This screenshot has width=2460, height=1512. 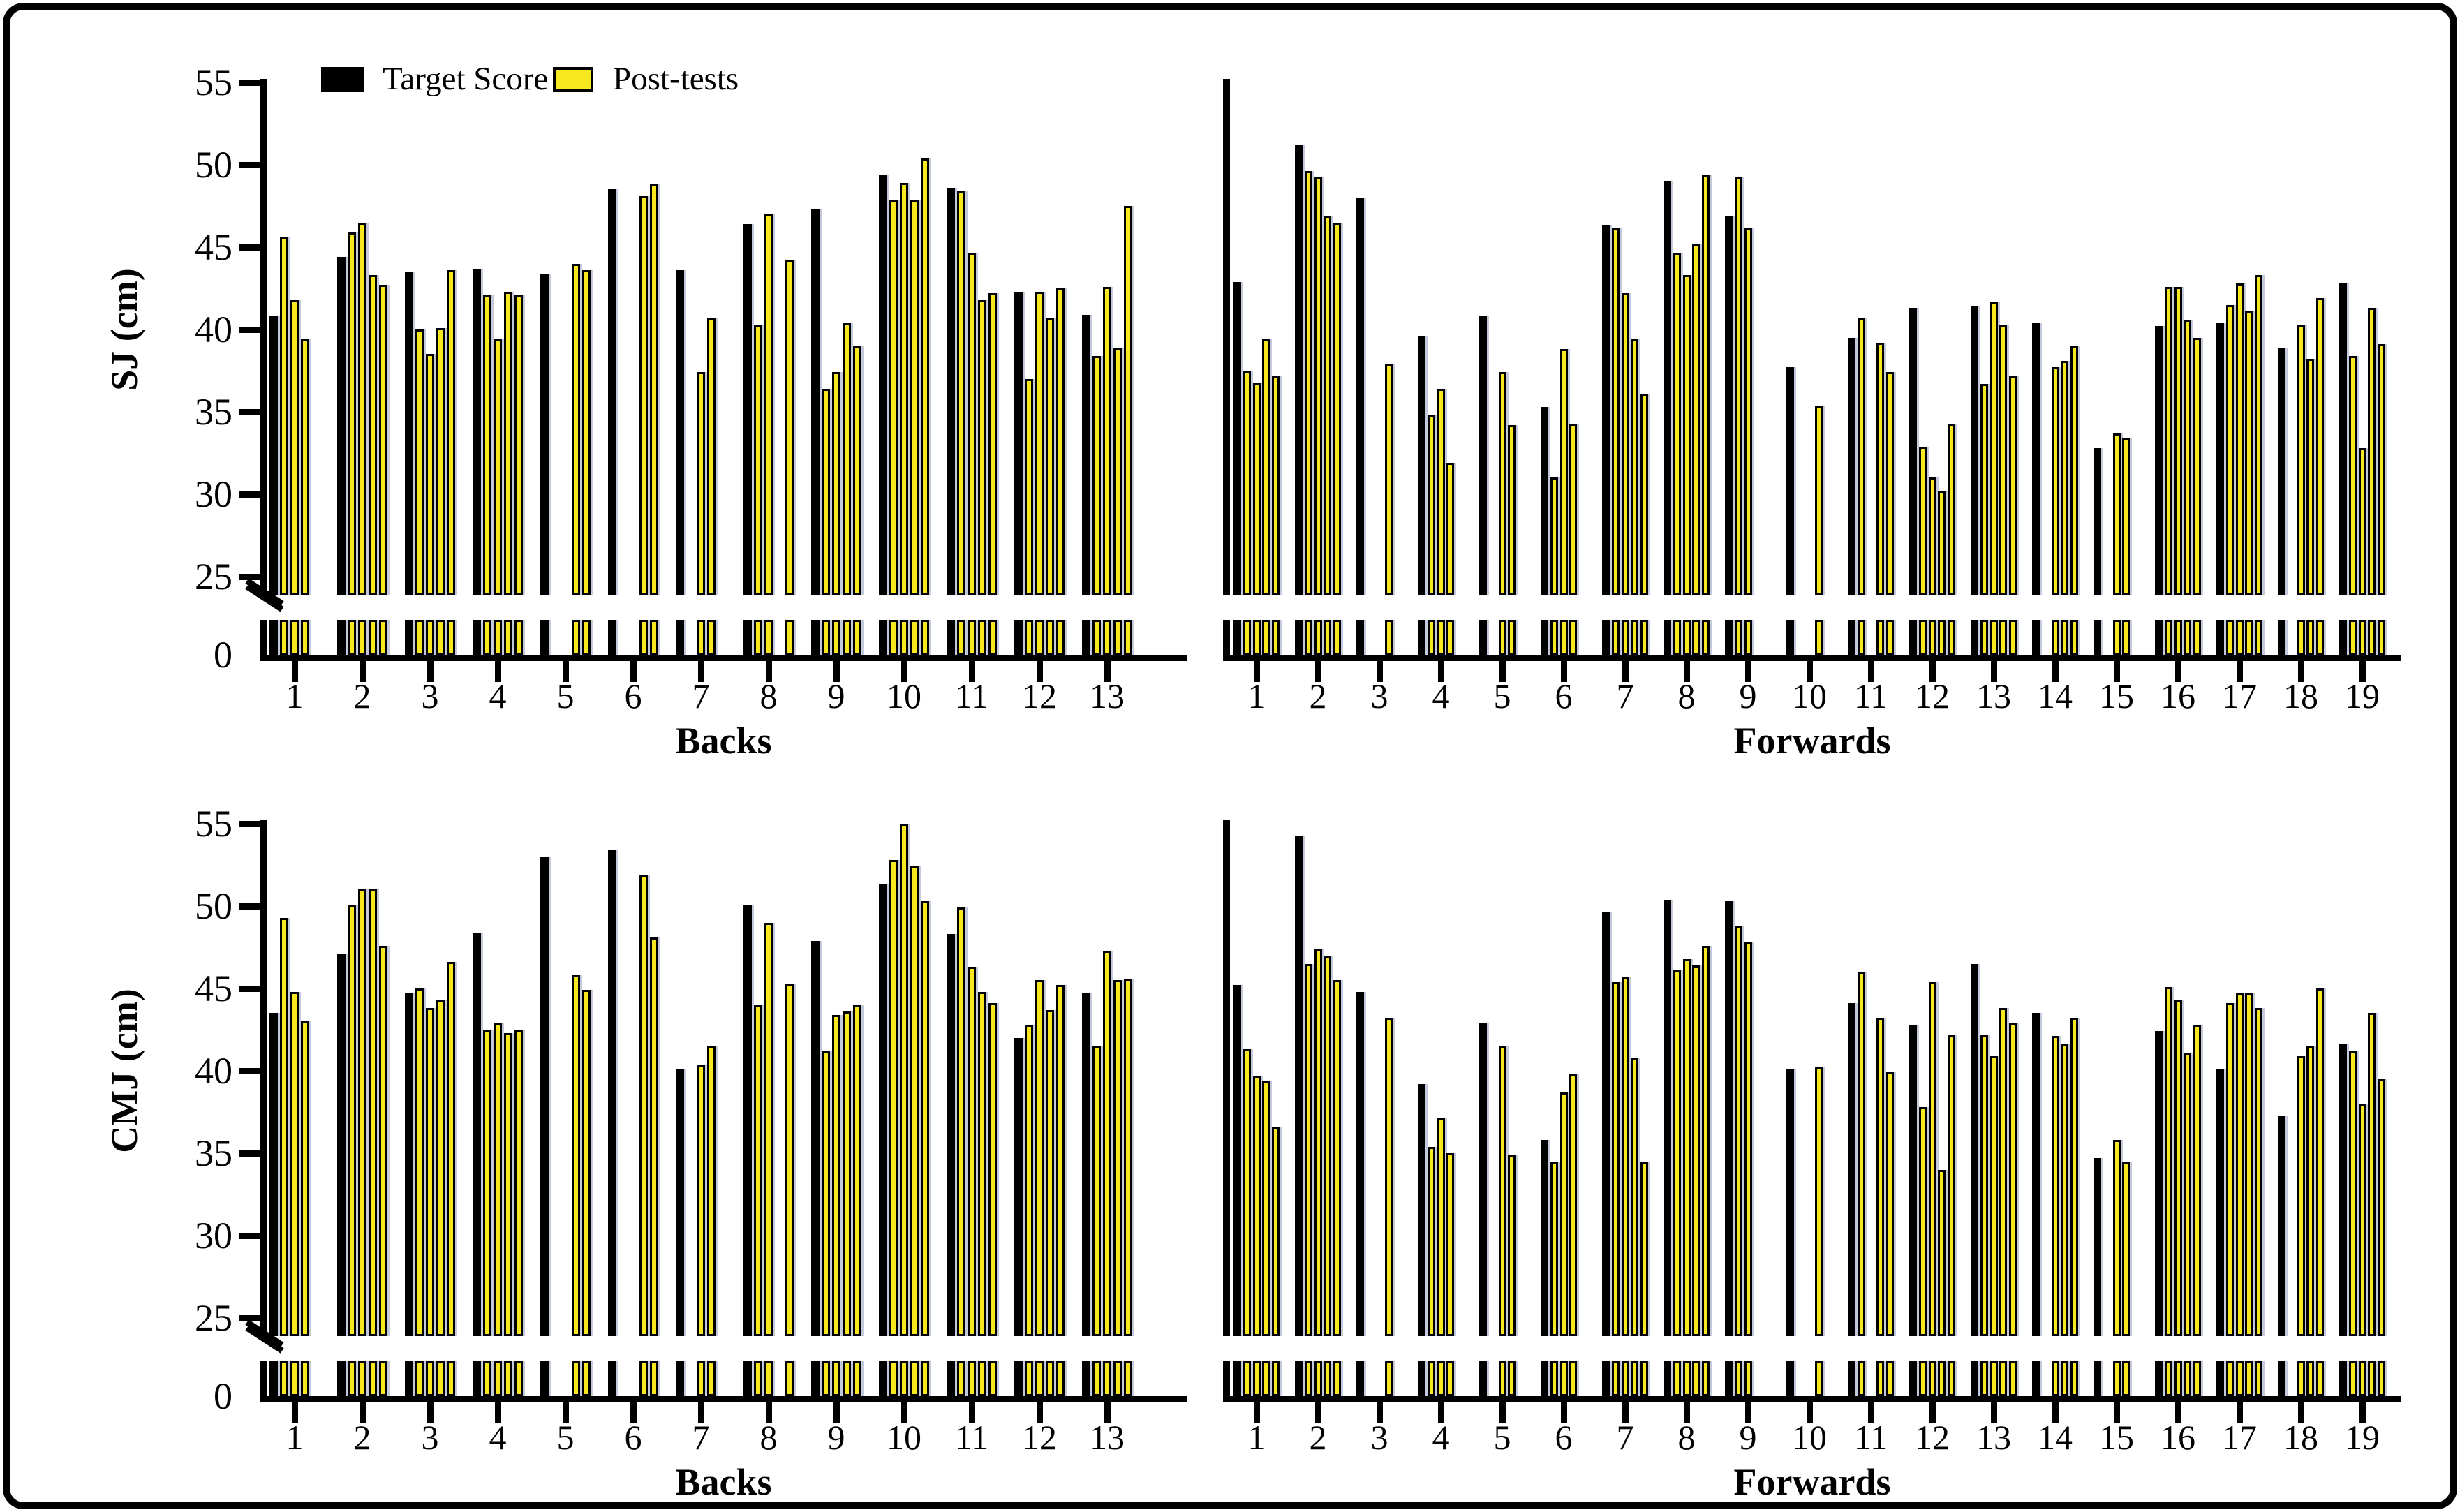 What do you see at coordinates (1441, 1437) in the screenshot?
I see `x-group-label: 4` at bounding box center [1441, 1437].